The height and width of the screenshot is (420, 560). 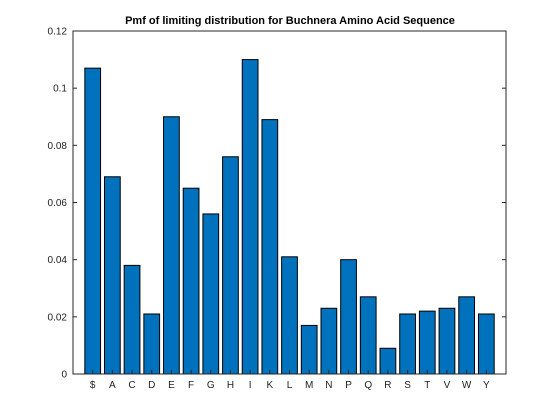 I want to click on bar-D, so click(x=152, y=344).